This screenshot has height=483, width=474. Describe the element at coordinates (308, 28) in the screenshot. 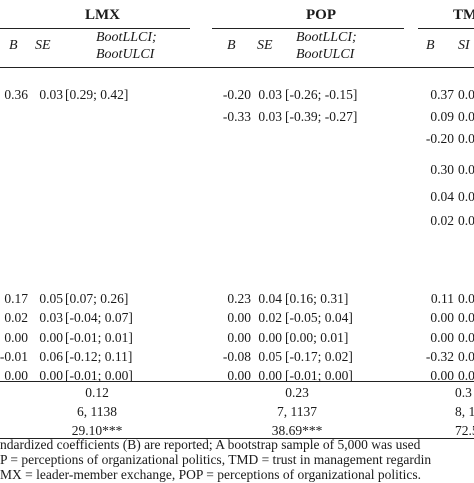

I see `pop-header-rule` at that location.